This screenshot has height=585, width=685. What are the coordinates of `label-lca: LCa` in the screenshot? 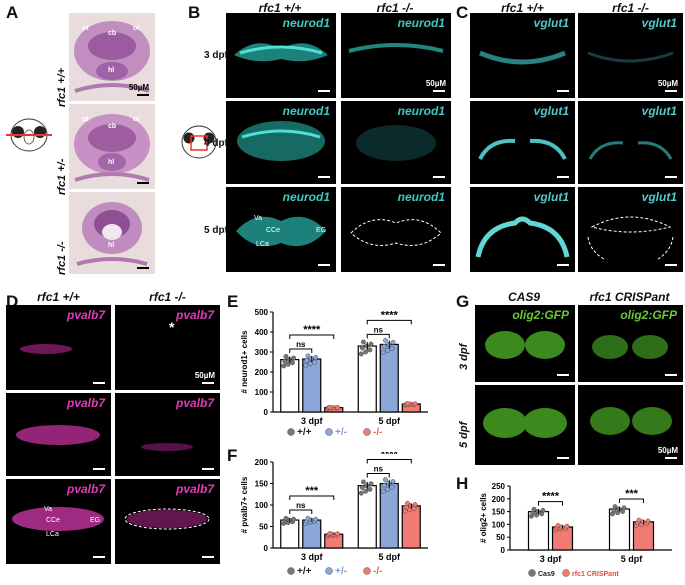 It's located at (52, 534).